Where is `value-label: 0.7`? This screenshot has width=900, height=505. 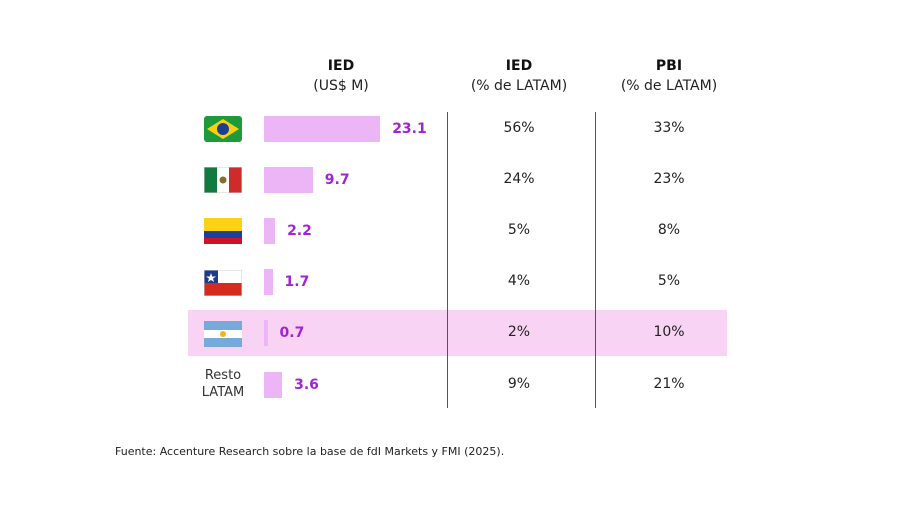
value-label: 0.7 is located at coordinates (292, 333).